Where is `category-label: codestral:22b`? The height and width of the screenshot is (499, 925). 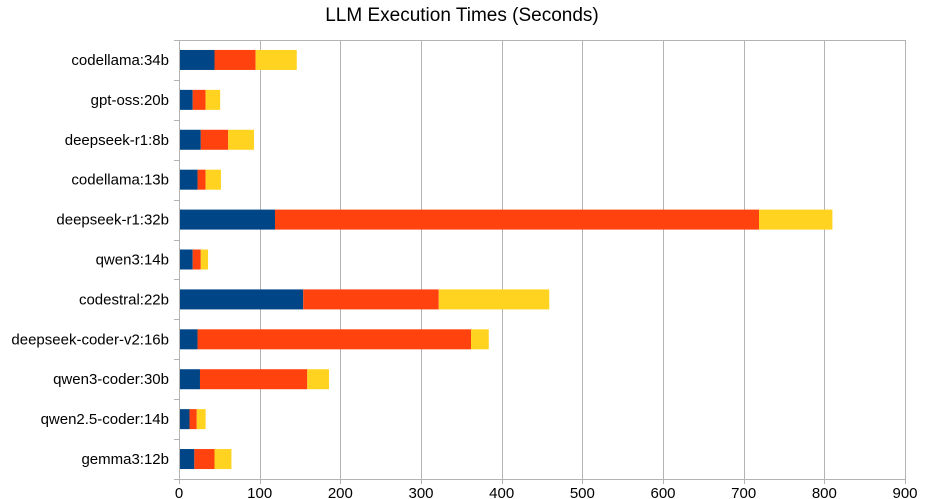
category-label: codestral:22b is located at coordinates (124, 299).